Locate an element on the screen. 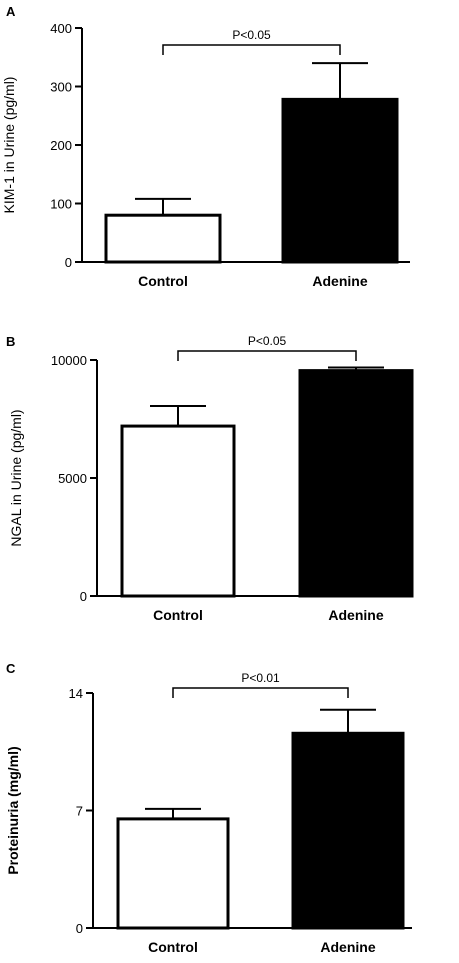 This screenshot has height=963, width=459. y-tick-label: 10000 is located at coordinates (69, 360).